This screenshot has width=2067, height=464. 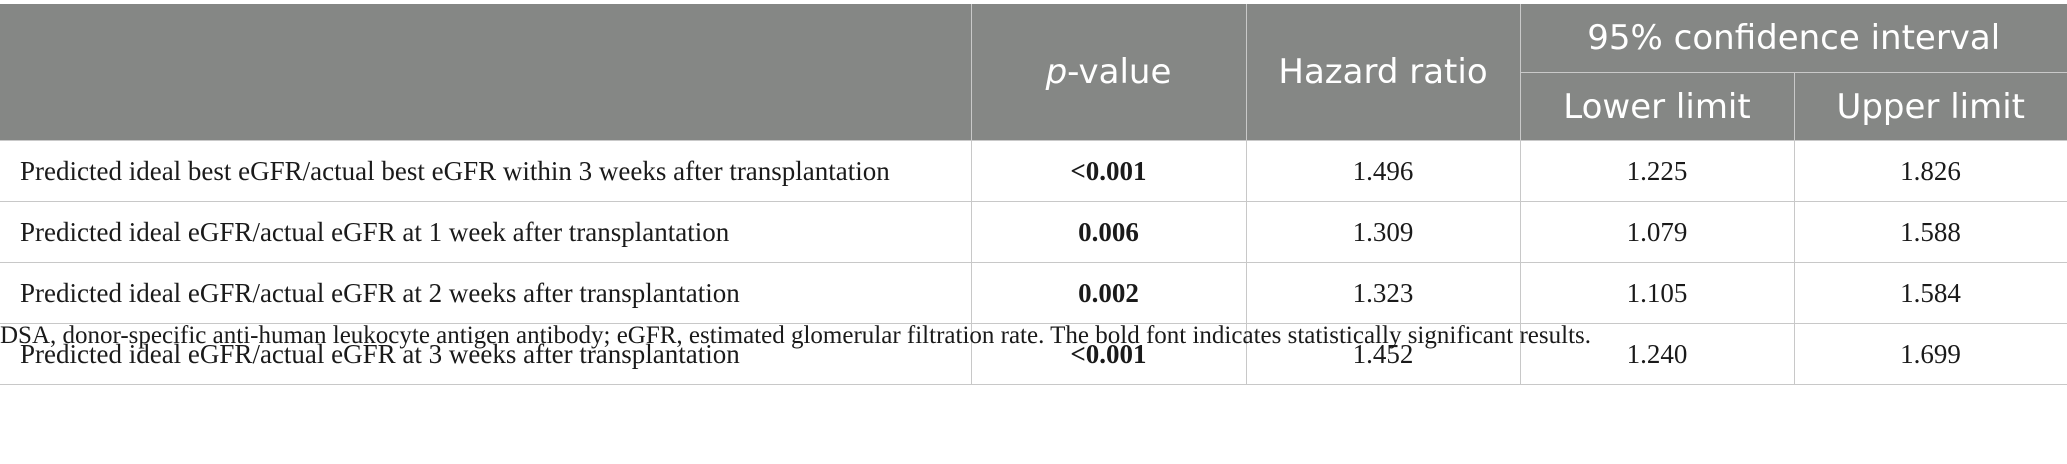 What do you see at coordinates (1656, 354) in the screenshot?
I see `lower-limit-cell: 1.240` at bounding box center [1656, 354].